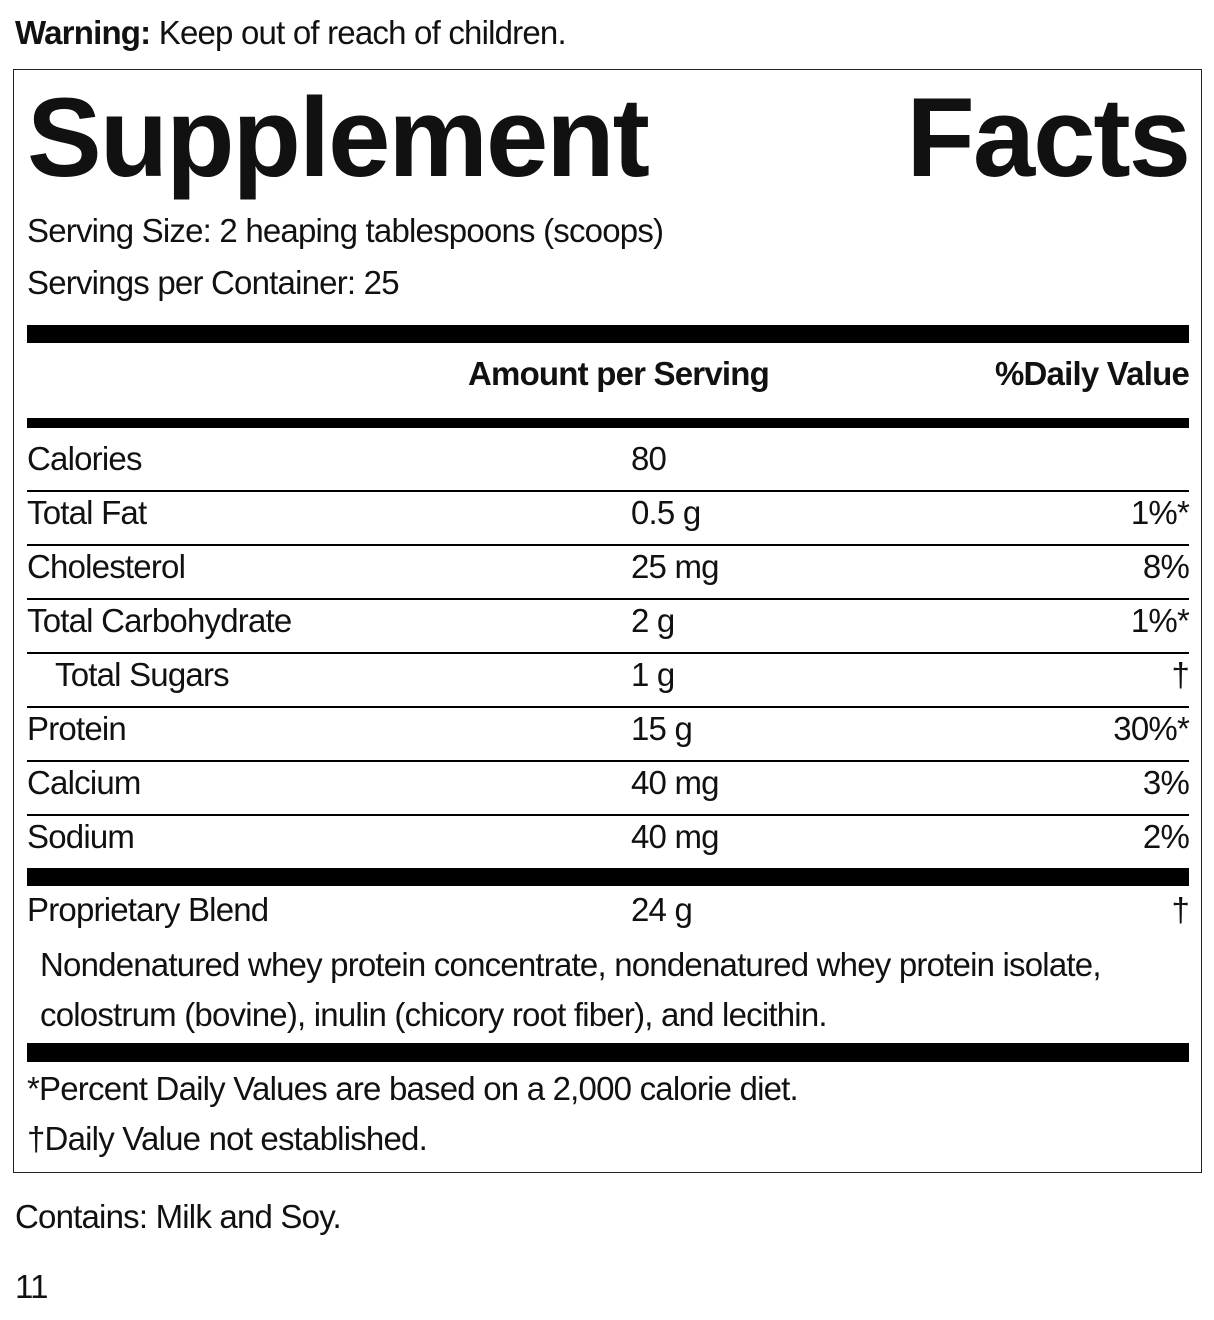 The height and width of the screenshot is (1320, 1214). What do you see at coordinates (1151, 728) in the screenshot?
I see `nutrient-daily-value: 30%*` at bounding box center [1151, 728].